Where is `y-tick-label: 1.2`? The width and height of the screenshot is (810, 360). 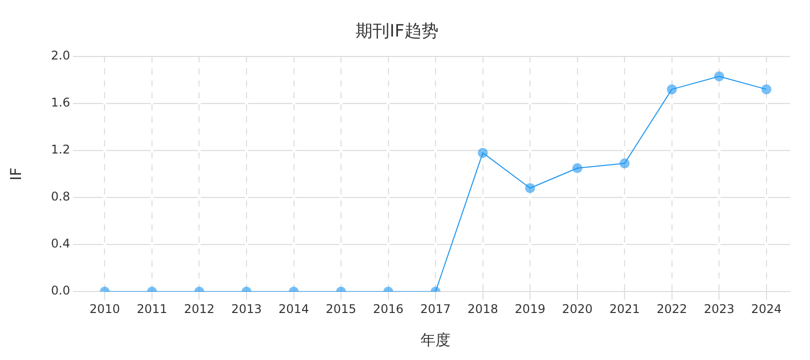 y-tick-label: 1.2 is located at coordinates (60, 149).